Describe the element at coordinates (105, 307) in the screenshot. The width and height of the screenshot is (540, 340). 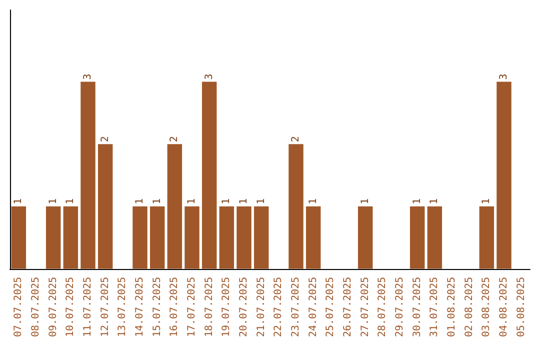
I see `x-tick-label: 12.07.2025` at that location.